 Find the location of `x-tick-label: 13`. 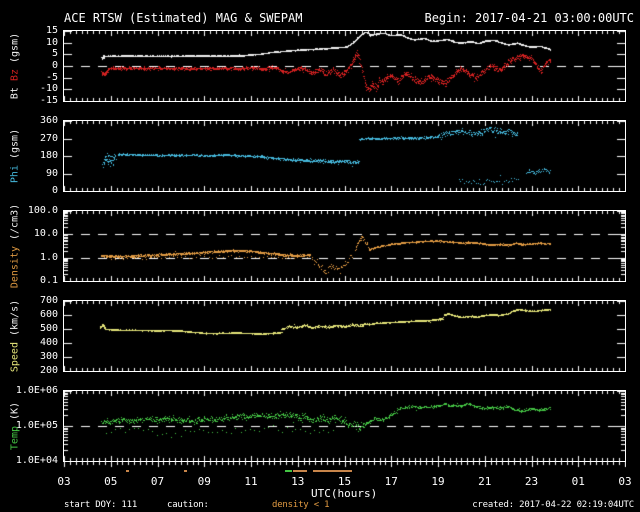

x-tick-label: 13 is located at coordinates (298, 481).